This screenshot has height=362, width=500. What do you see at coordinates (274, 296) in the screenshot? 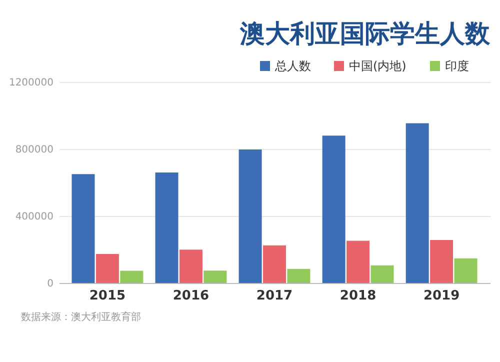
I see `x-tick-label: 2017` at bounding box center [274, 296].